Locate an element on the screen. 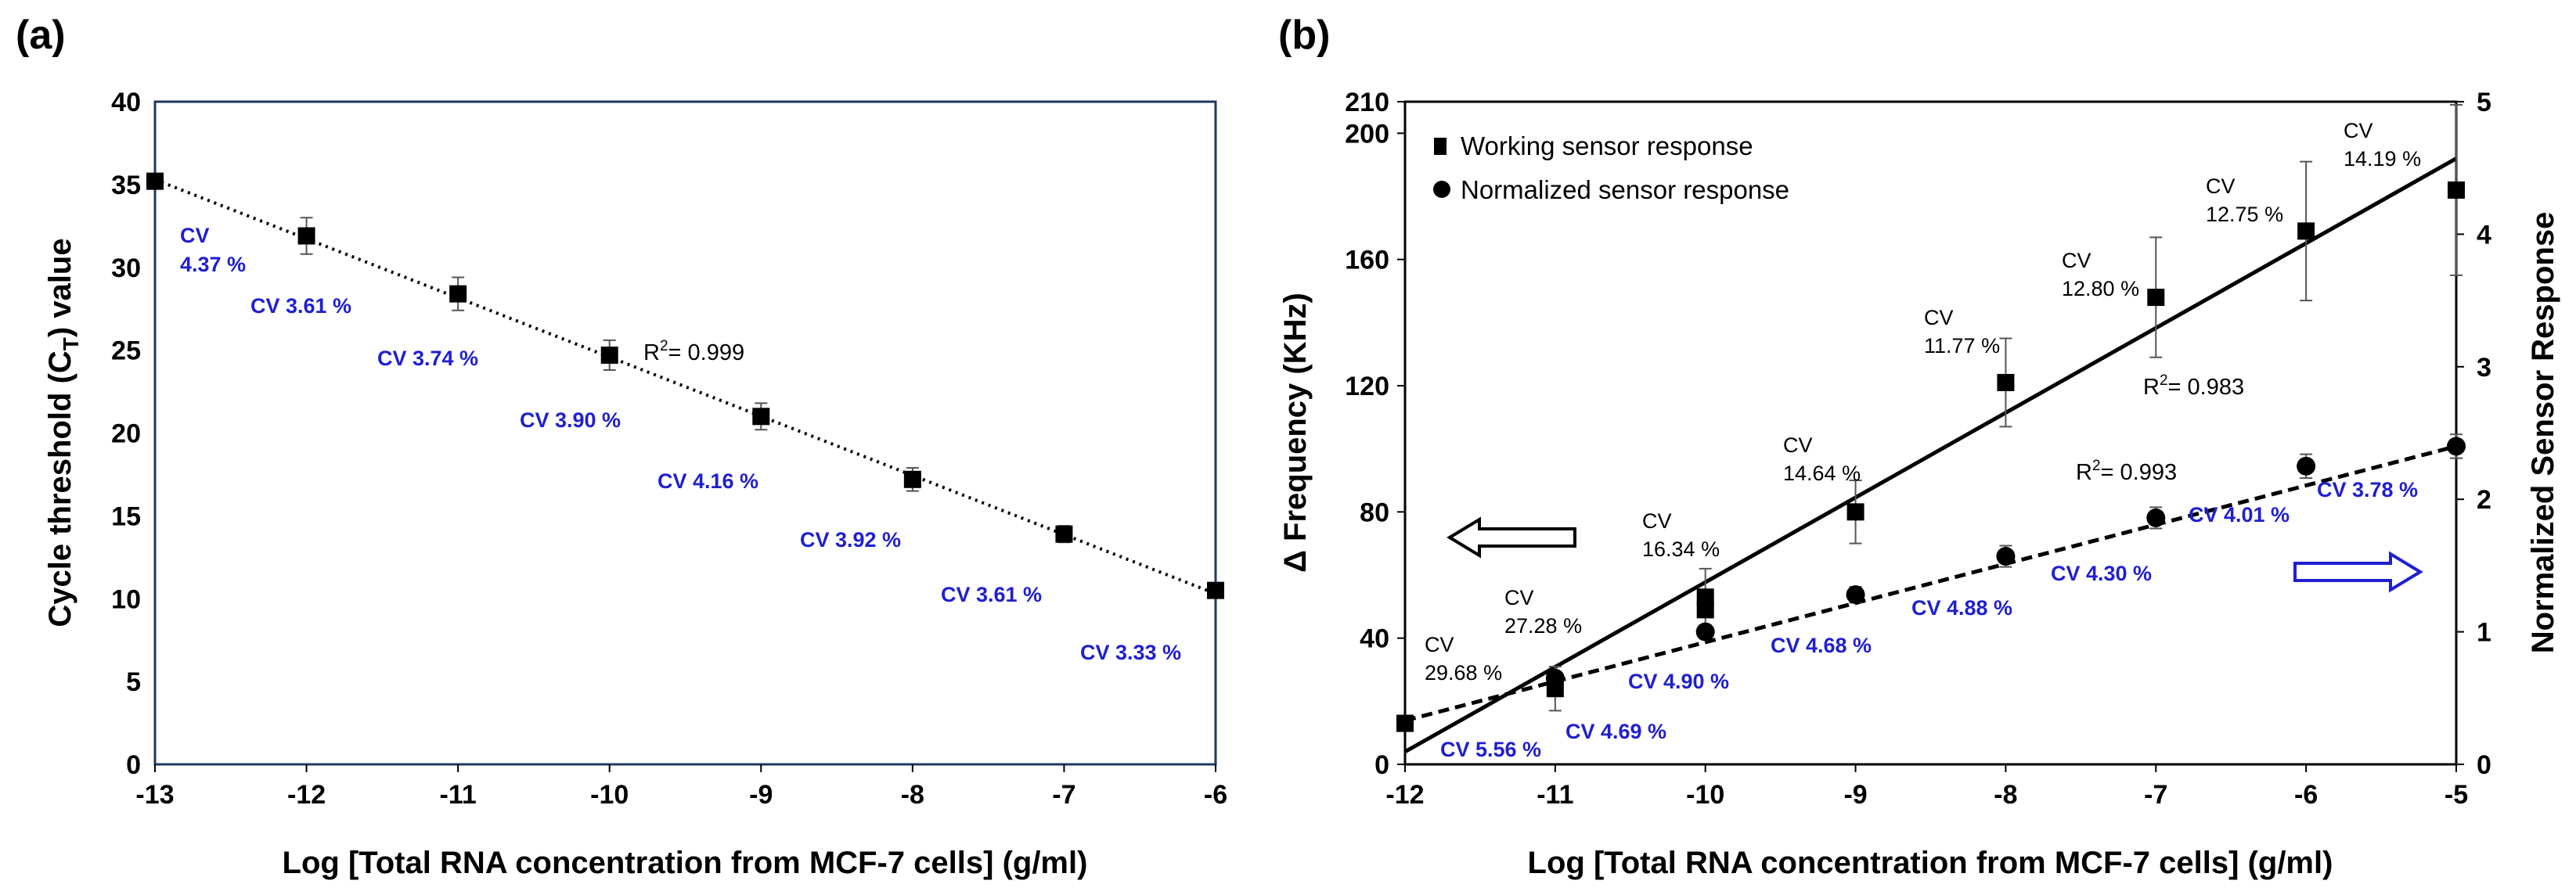 The width and height of the screenshot is (2576, 895). y-tick-label: 120 is located at coordinates (1367, 386).